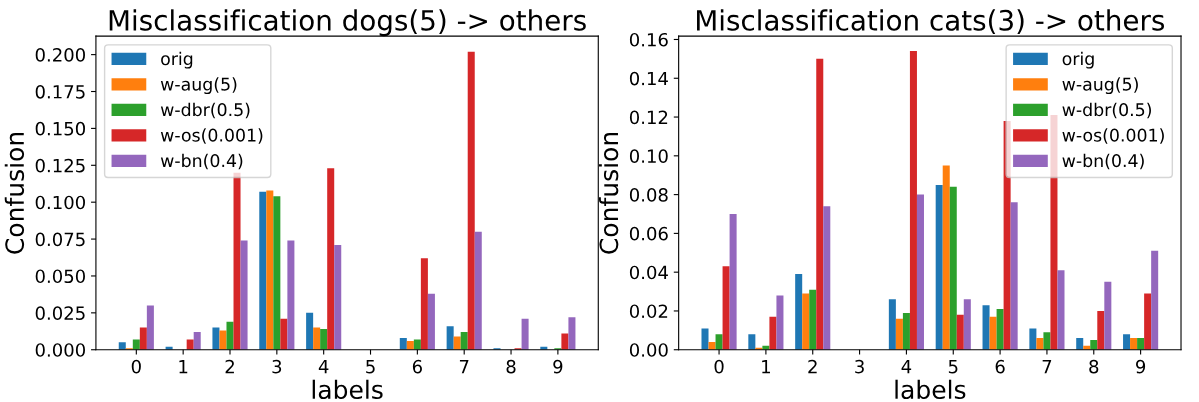 The width and height of the screenshot is (1199, 402). What do you see at coordinates (60, 202) in the screenshot?
I see `y-tick-label: 0.100` at bounding box center [60, 202].